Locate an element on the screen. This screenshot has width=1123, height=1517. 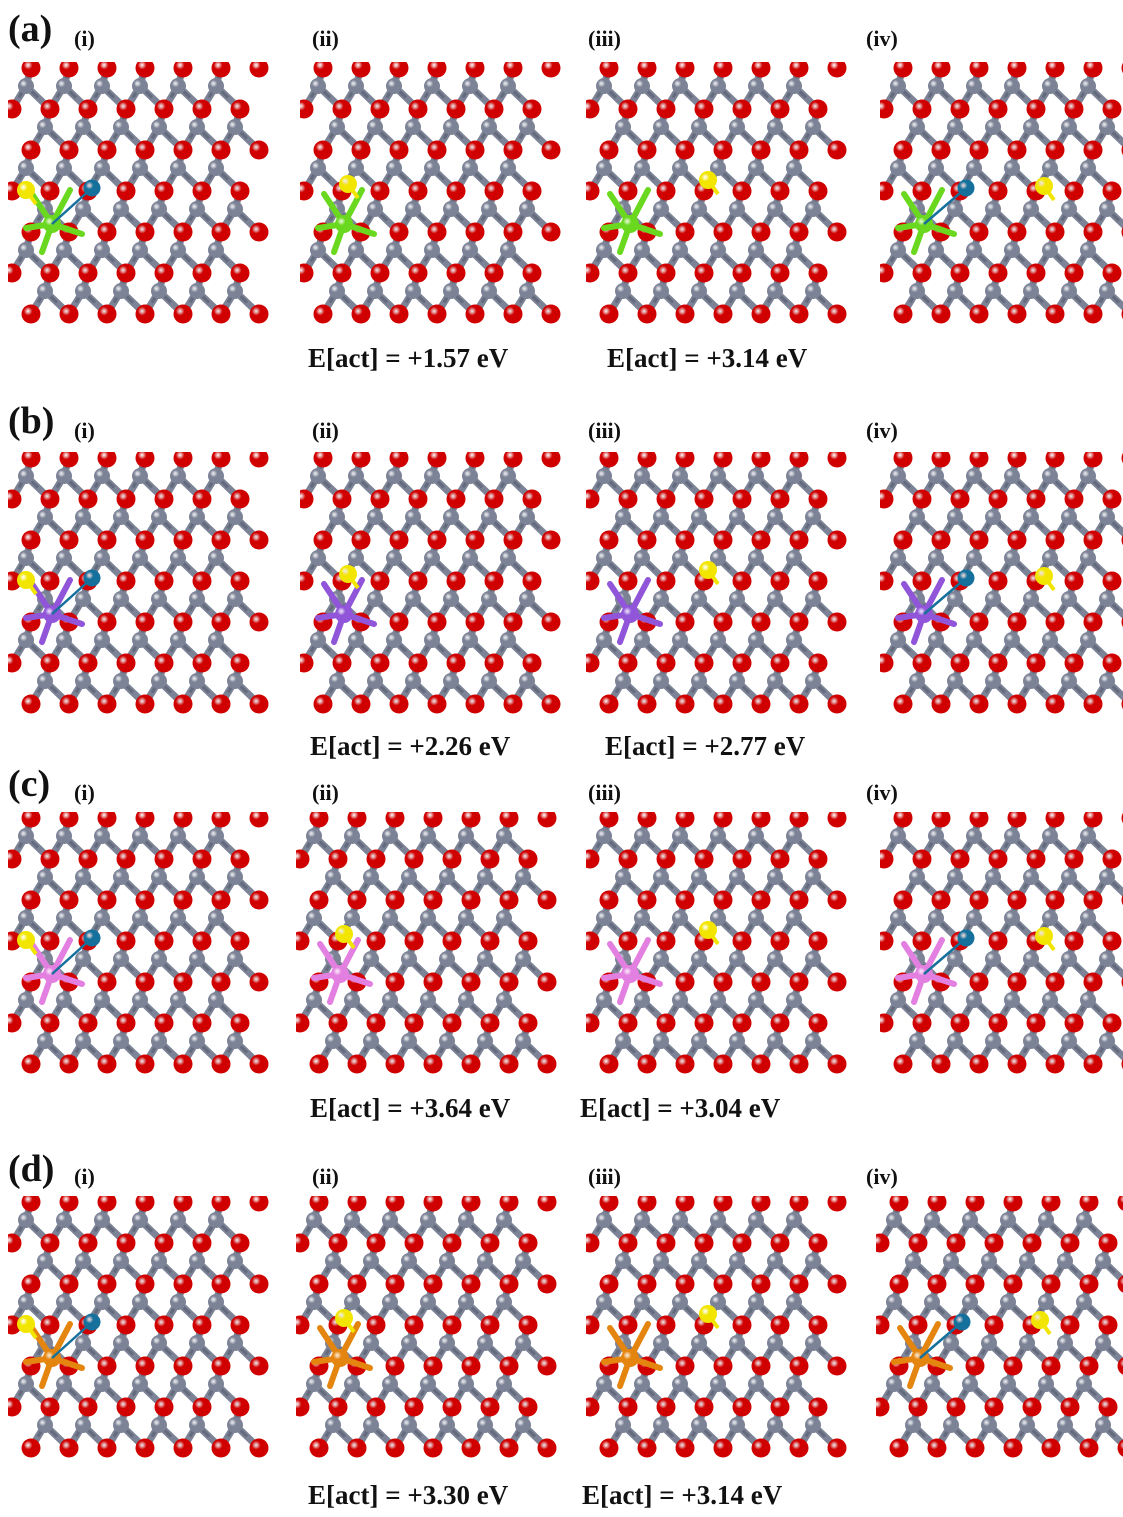
panel-label-b-iv: (iv) is located at coordinates (882, 430).